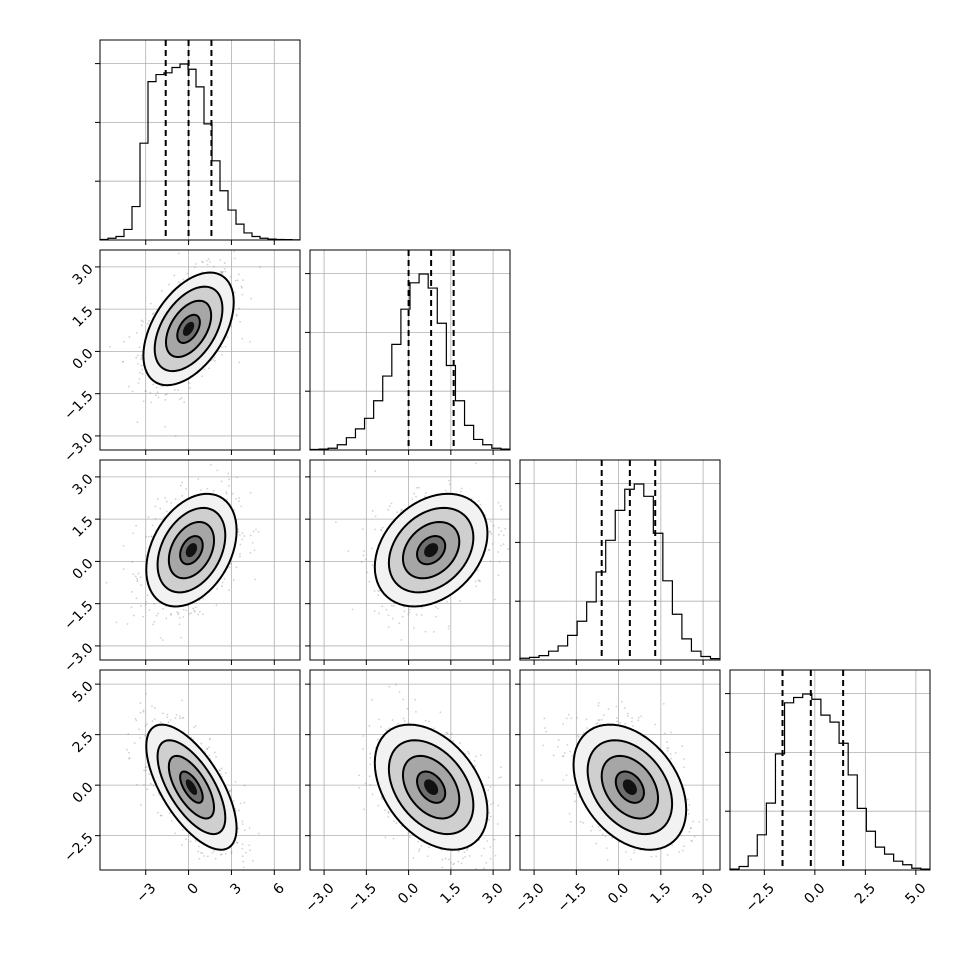 The height and width of the screenshot is (970, 970). Describe the element at coordinates (279, 889) in the screenshot. I see `x-tick-label: 6` at that location.